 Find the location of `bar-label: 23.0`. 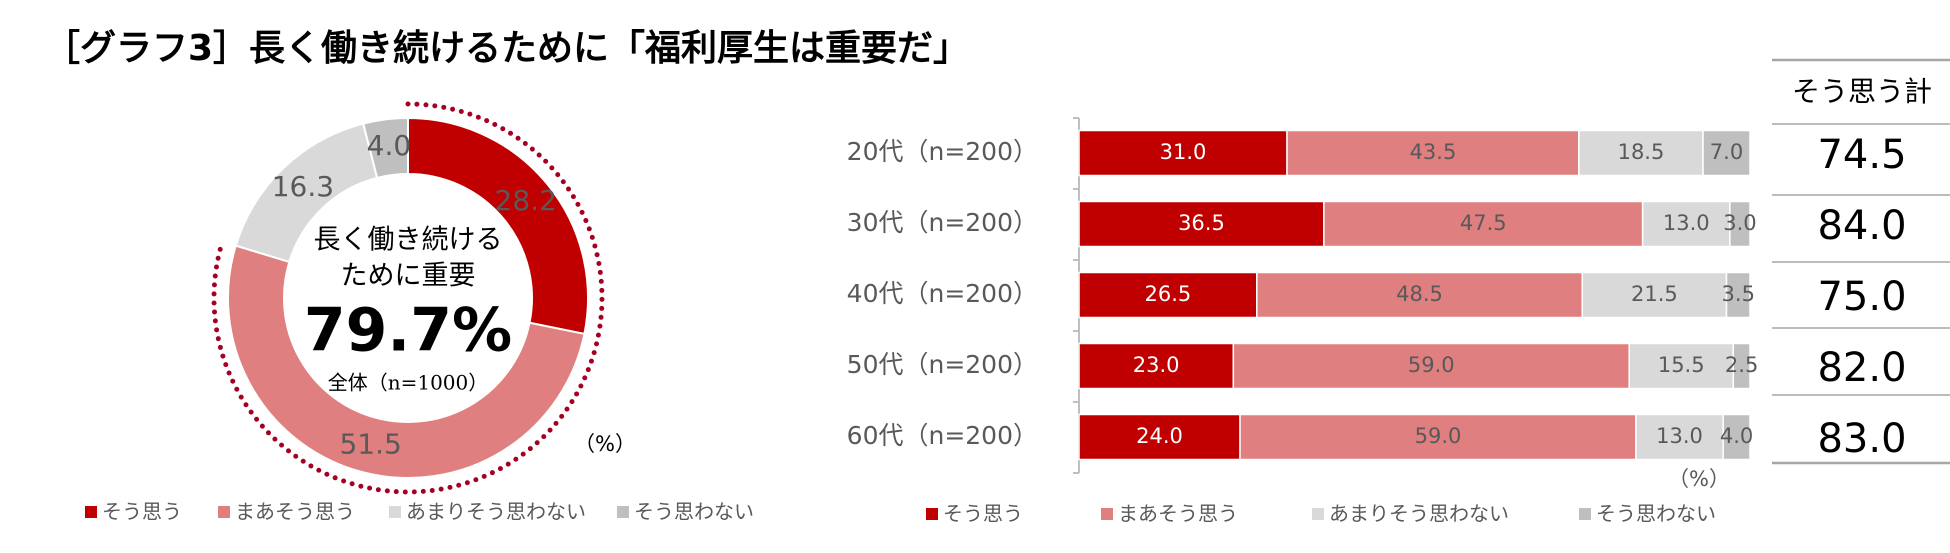

bar-label: 23.0 is located at coordinates (1156, 365).